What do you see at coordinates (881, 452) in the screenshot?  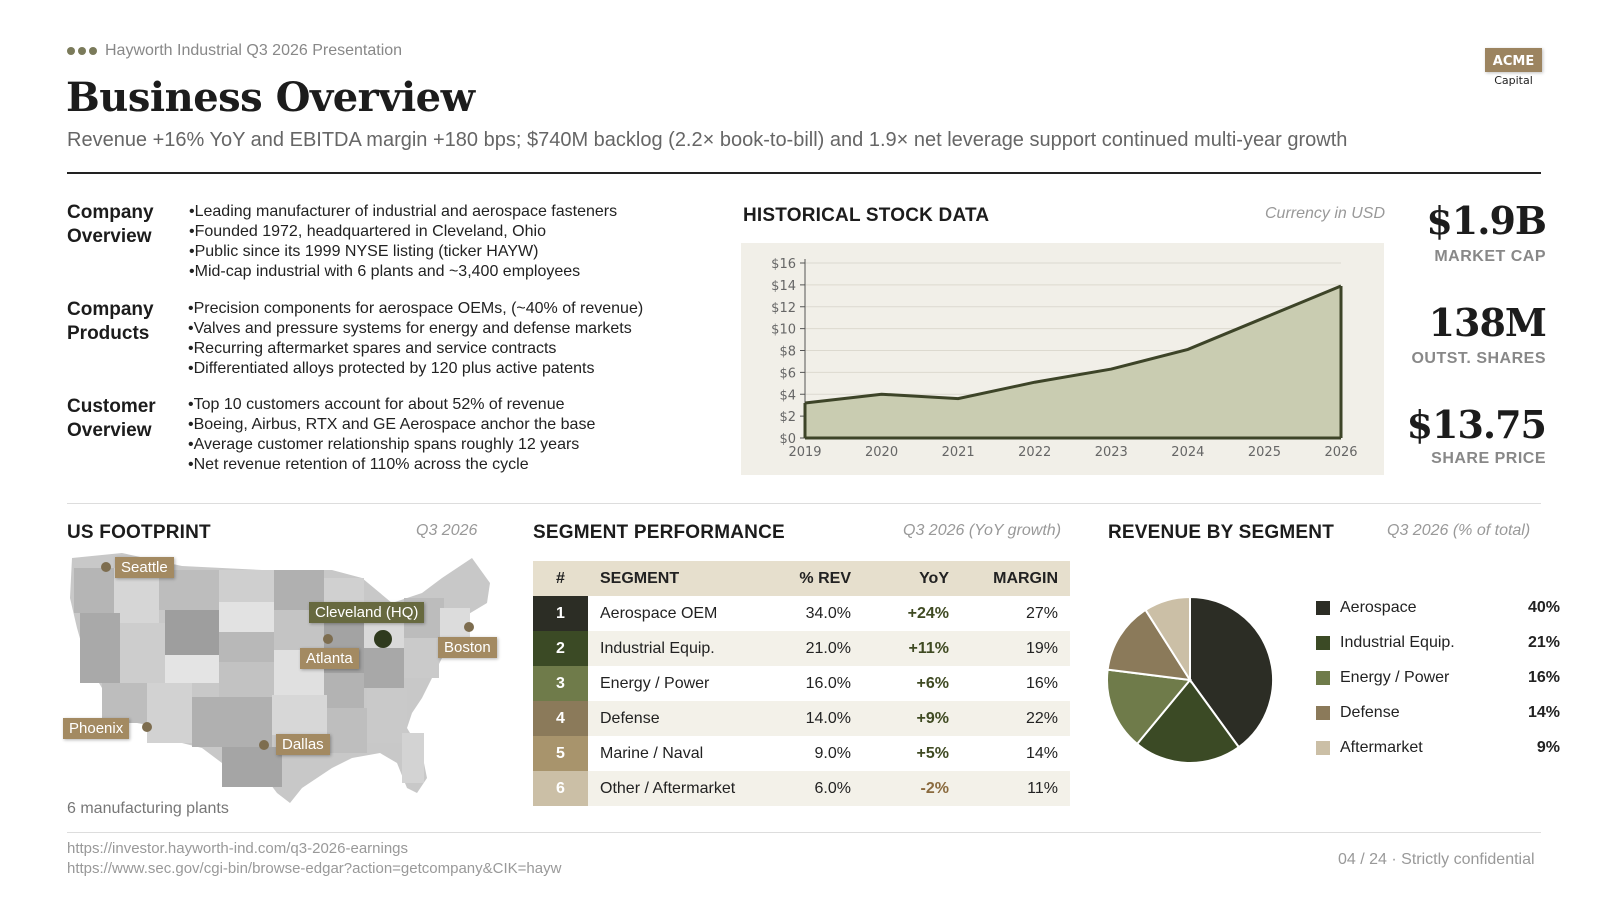 I see `x-tick-label: 2020` at bounding box center [881, 452].